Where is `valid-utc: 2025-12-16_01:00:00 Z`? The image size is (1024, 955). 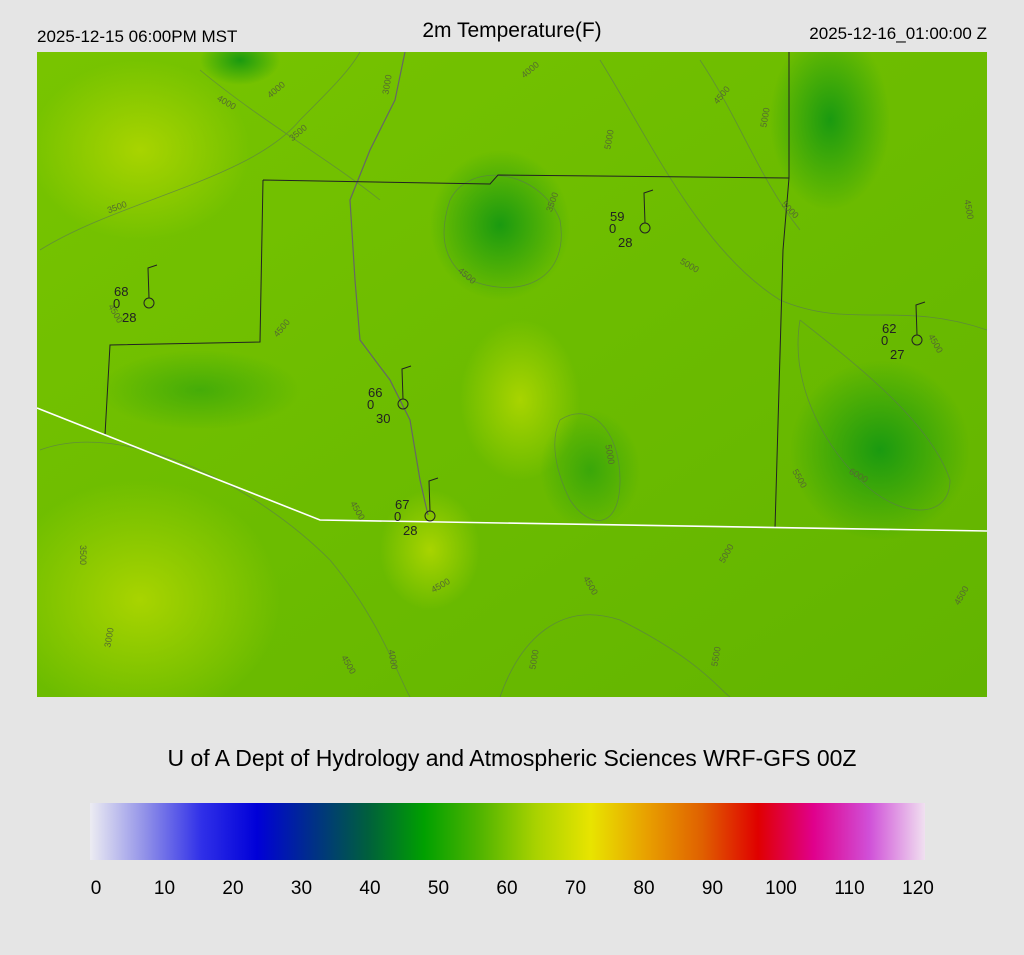 valid-utc: 2025-12-16_01:00:00 Z is located at coordinates (898, 33).